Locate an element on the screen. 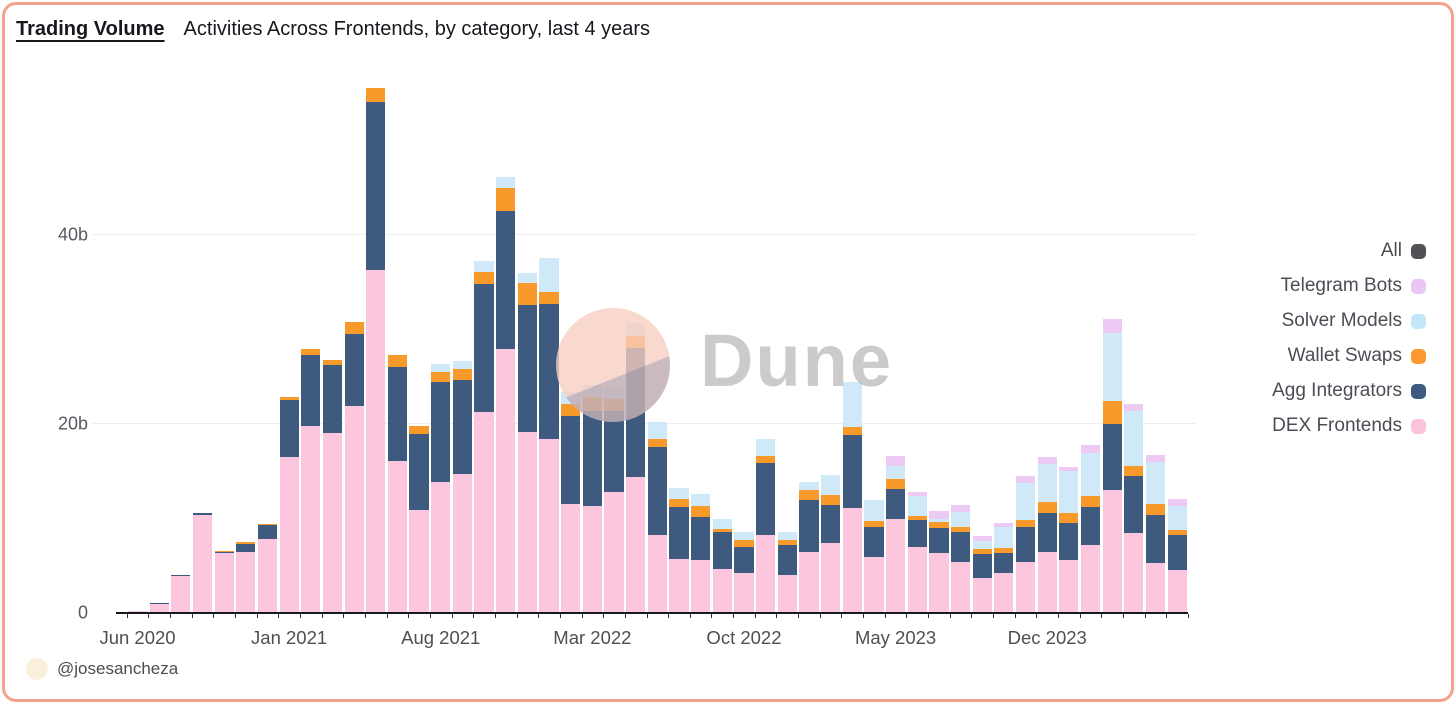  bar-aug-2020 is located at coordinates (181, 593).